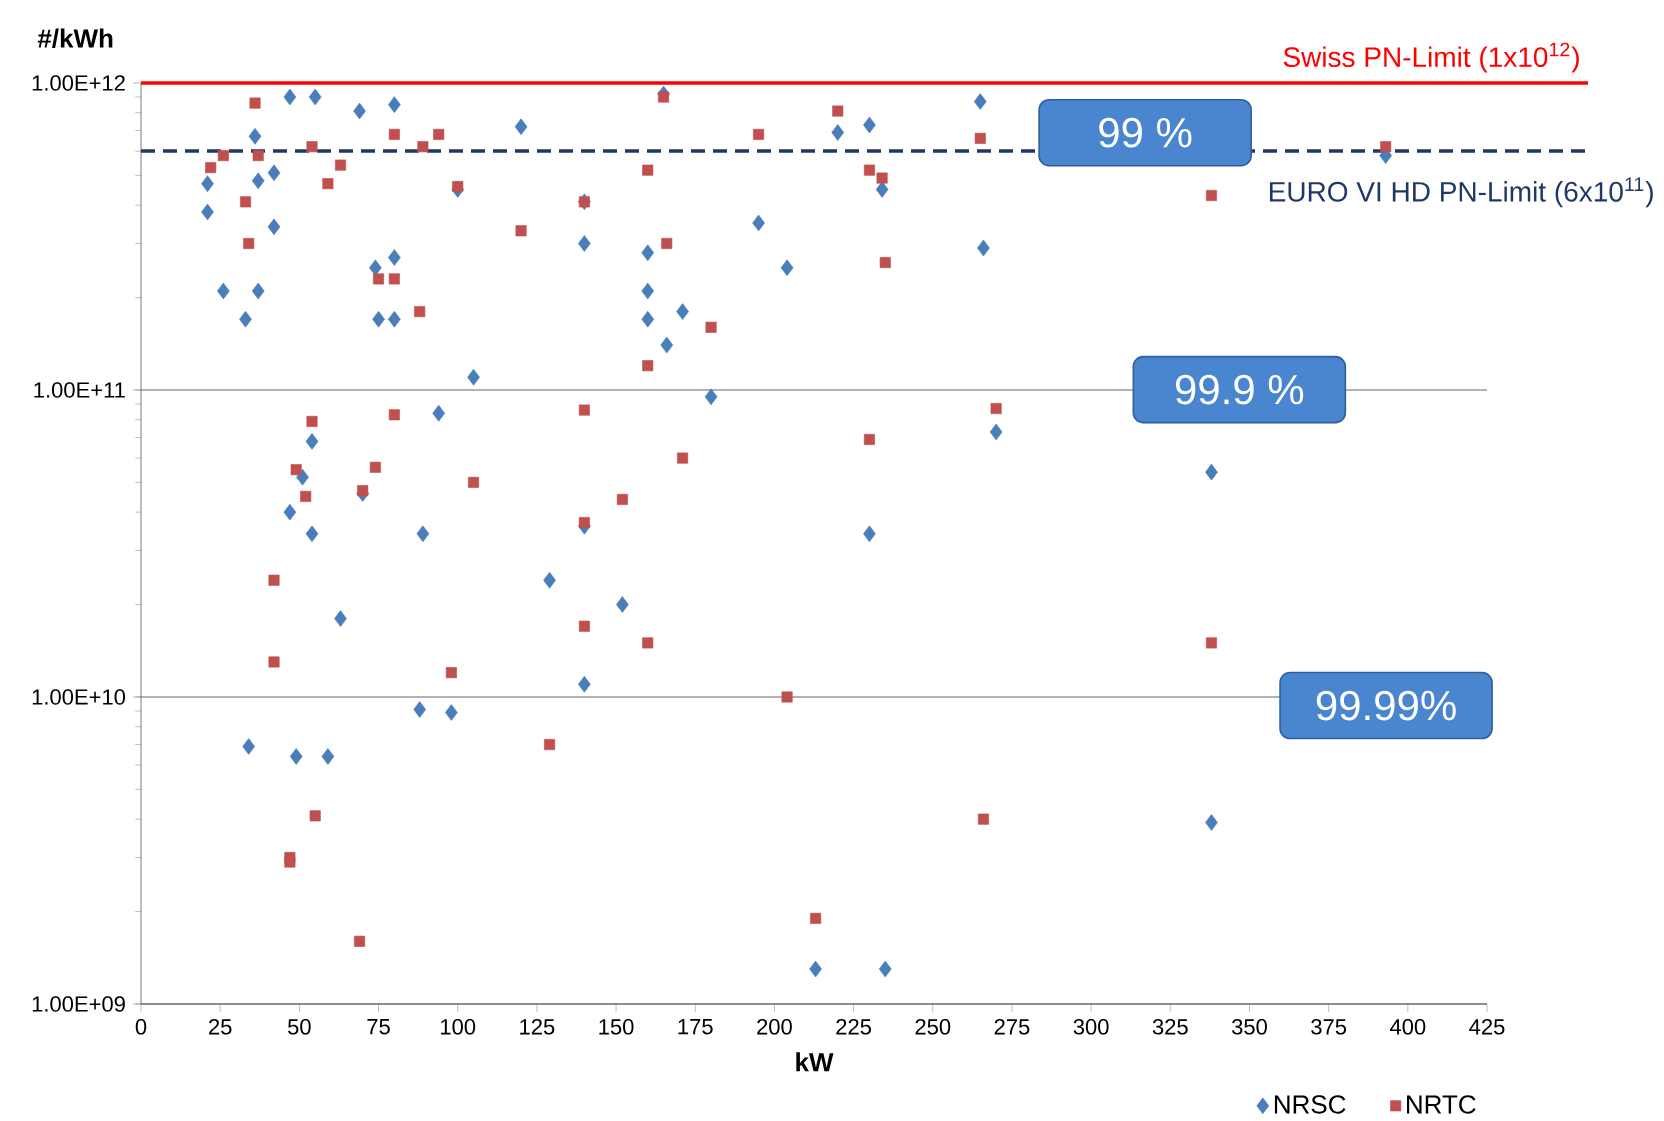 The image size is (1664, 1121). I want to click on x-tick-label: 250, so click(933, 1027).